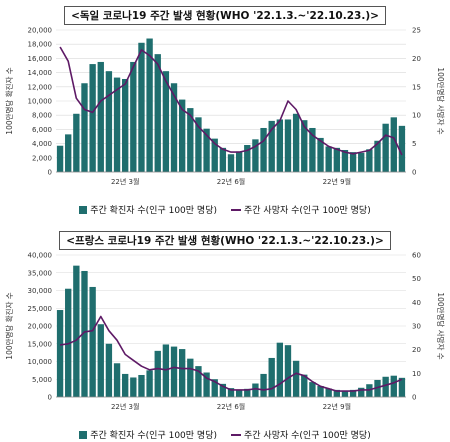  Describe the element at coordinates (40, 59) in the screenshot. I see `y-tick-left: 16,000` at that location.